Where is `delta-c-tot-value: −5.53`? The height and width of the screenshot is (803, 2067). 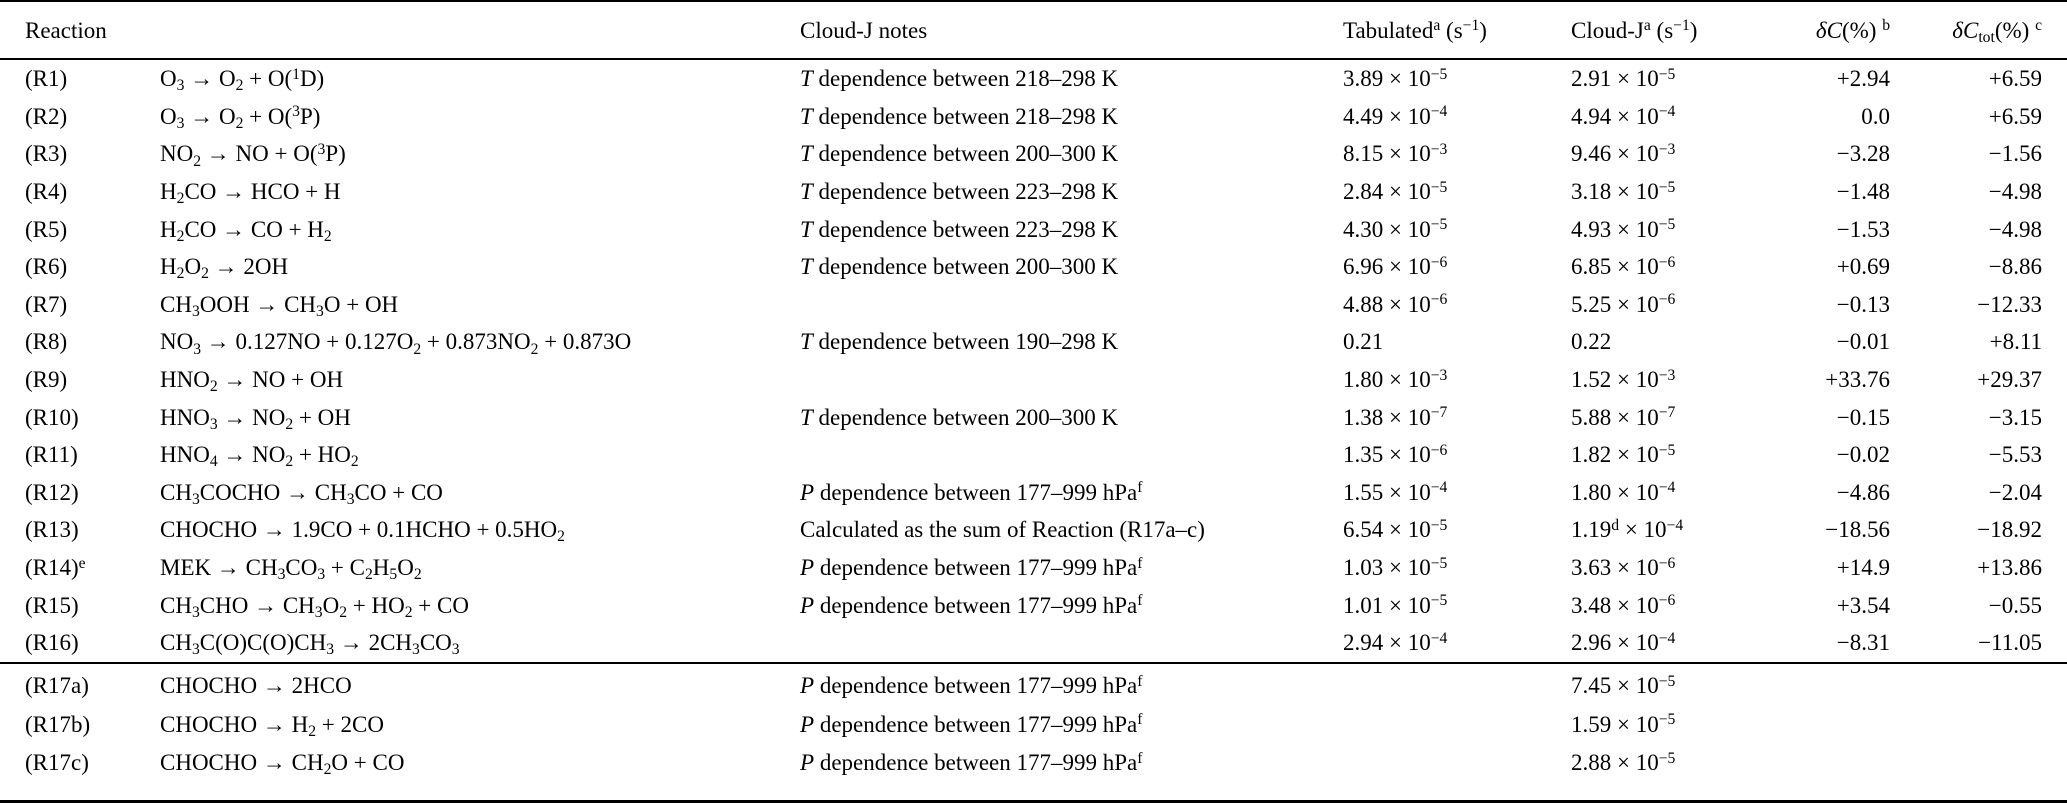
delta-c-tot-value: −5.53 is located at coordinates (2015, 455).